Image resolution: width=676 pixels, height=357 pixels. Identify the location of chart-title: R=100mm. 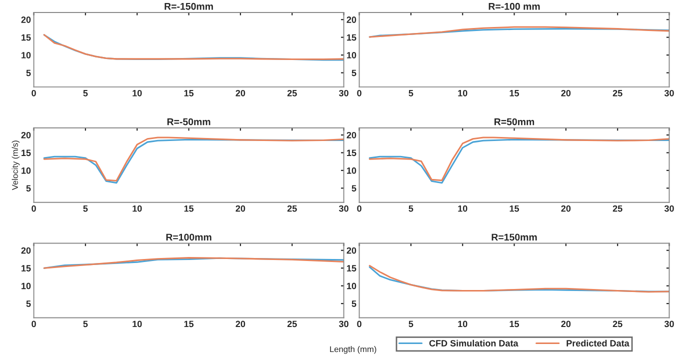
(189, 237).